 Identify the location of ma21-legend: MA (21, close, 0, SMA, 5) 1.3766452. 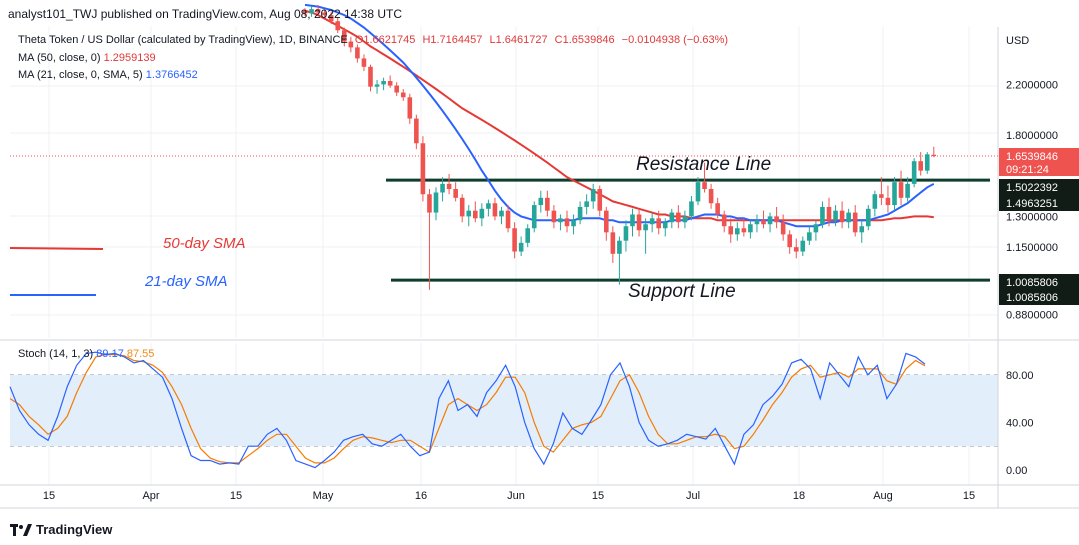
(108, 75).